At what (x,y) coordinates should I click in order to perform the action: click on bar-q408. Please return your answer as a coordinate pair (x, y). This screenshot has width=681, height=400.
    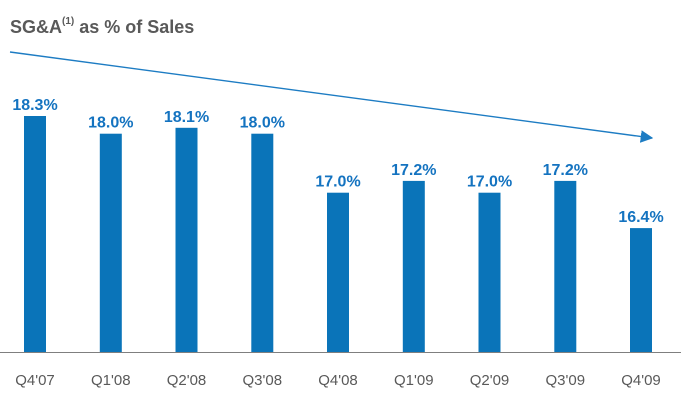
    Looking at the image, I should click on (338, 272).